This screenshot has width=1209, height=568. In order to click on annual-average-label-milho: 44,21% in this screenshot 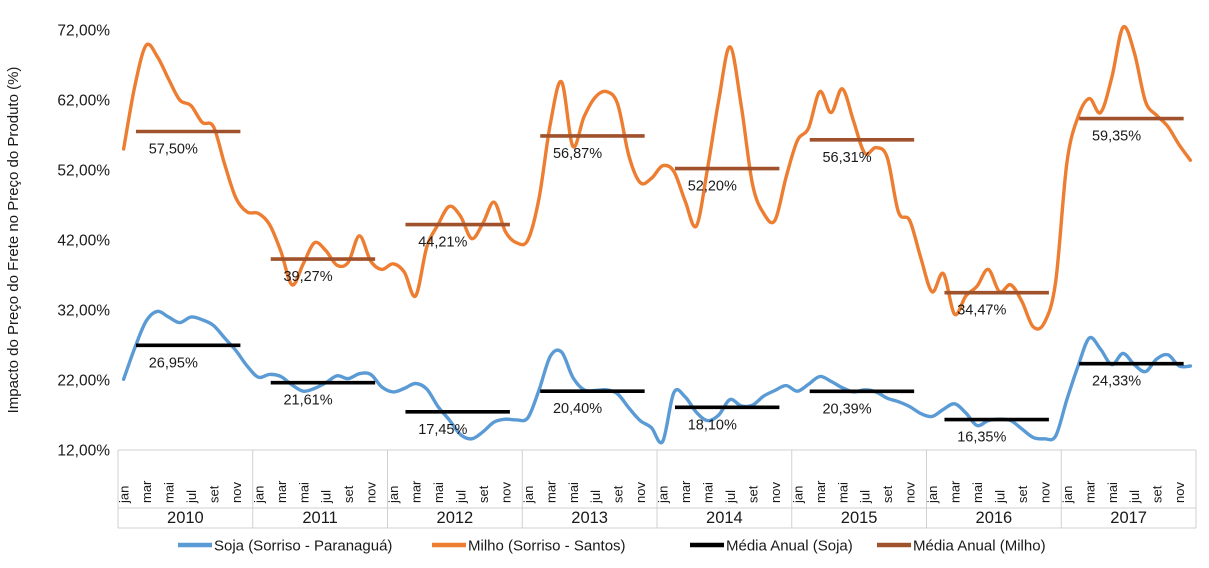, I will do `click(442, 243)`.